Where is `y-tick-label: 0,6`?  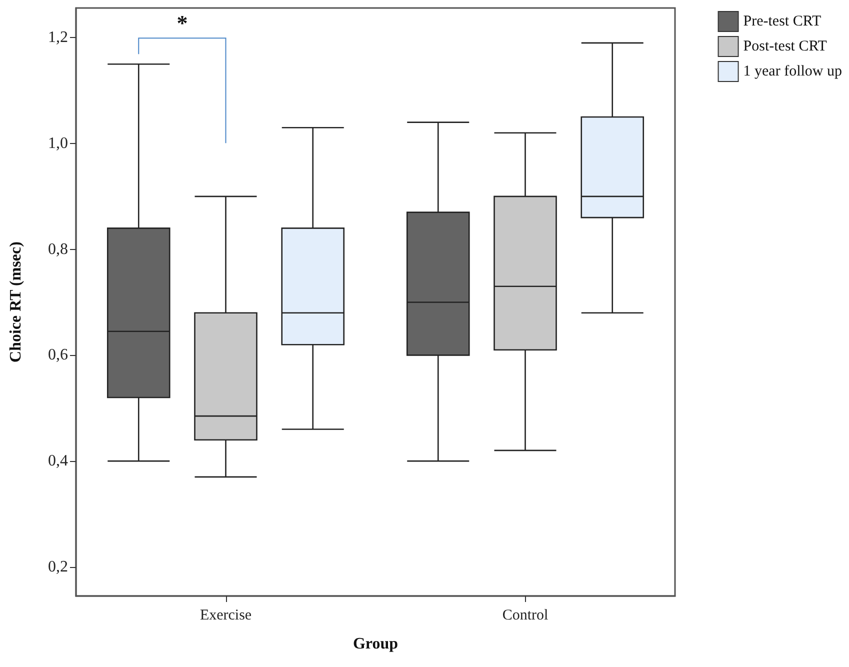 y-tick-label: 0,6 is located at coordinates (58, 355).